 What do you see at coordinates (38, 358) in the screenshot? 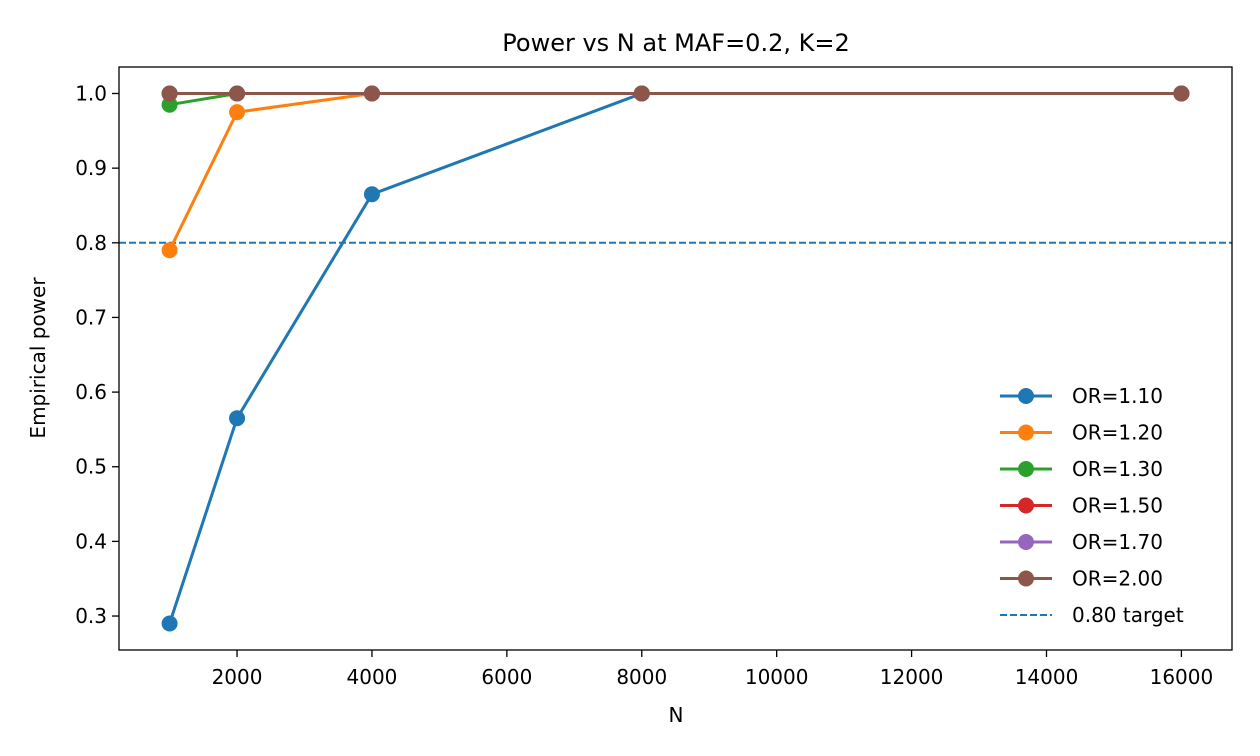
I see `y-axis-label: Empirical power` at bounding box center [38, 358].